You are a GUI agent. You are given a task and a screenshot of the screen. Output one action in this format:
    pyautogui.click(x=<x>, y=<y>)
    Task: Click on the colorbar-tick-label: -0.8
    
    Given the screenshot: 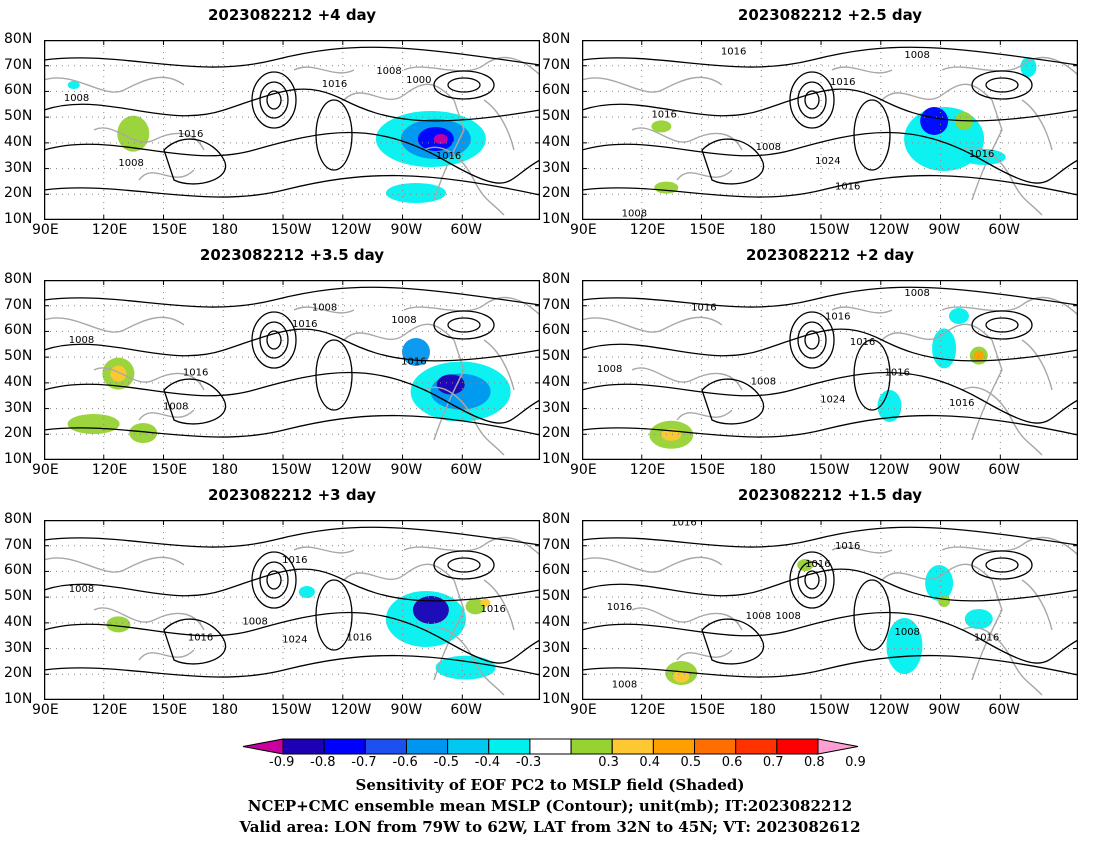 What is the action you would take?
    pyautogui.click(x=323, y=762)
    